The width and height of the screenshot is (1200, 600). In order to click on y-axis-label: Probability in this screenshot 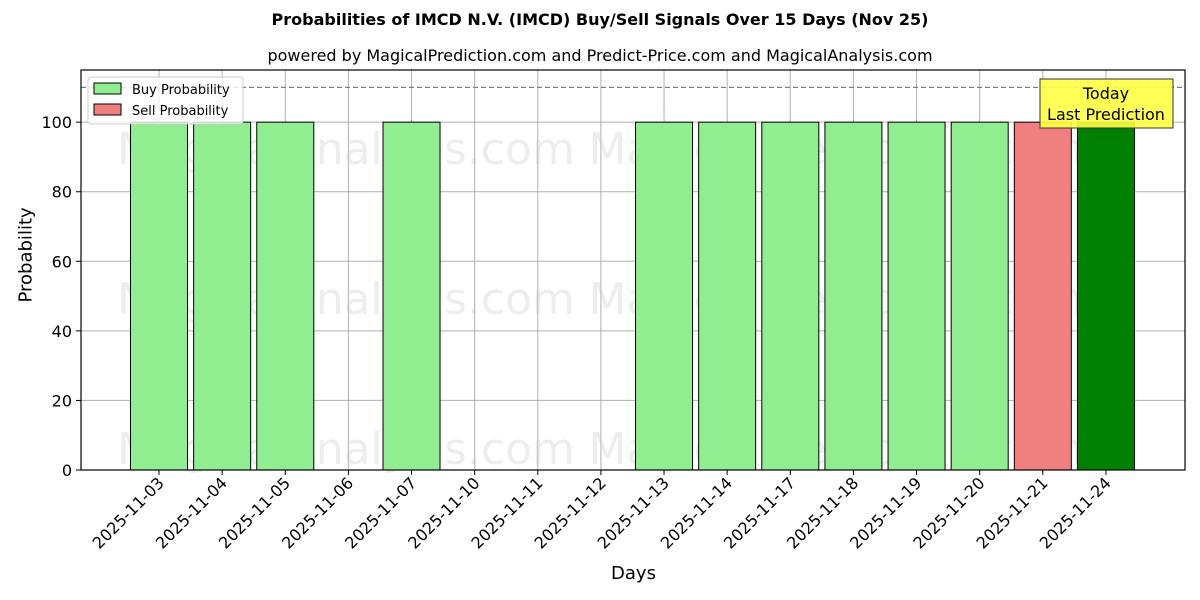, I will do `click(26, 255)`.